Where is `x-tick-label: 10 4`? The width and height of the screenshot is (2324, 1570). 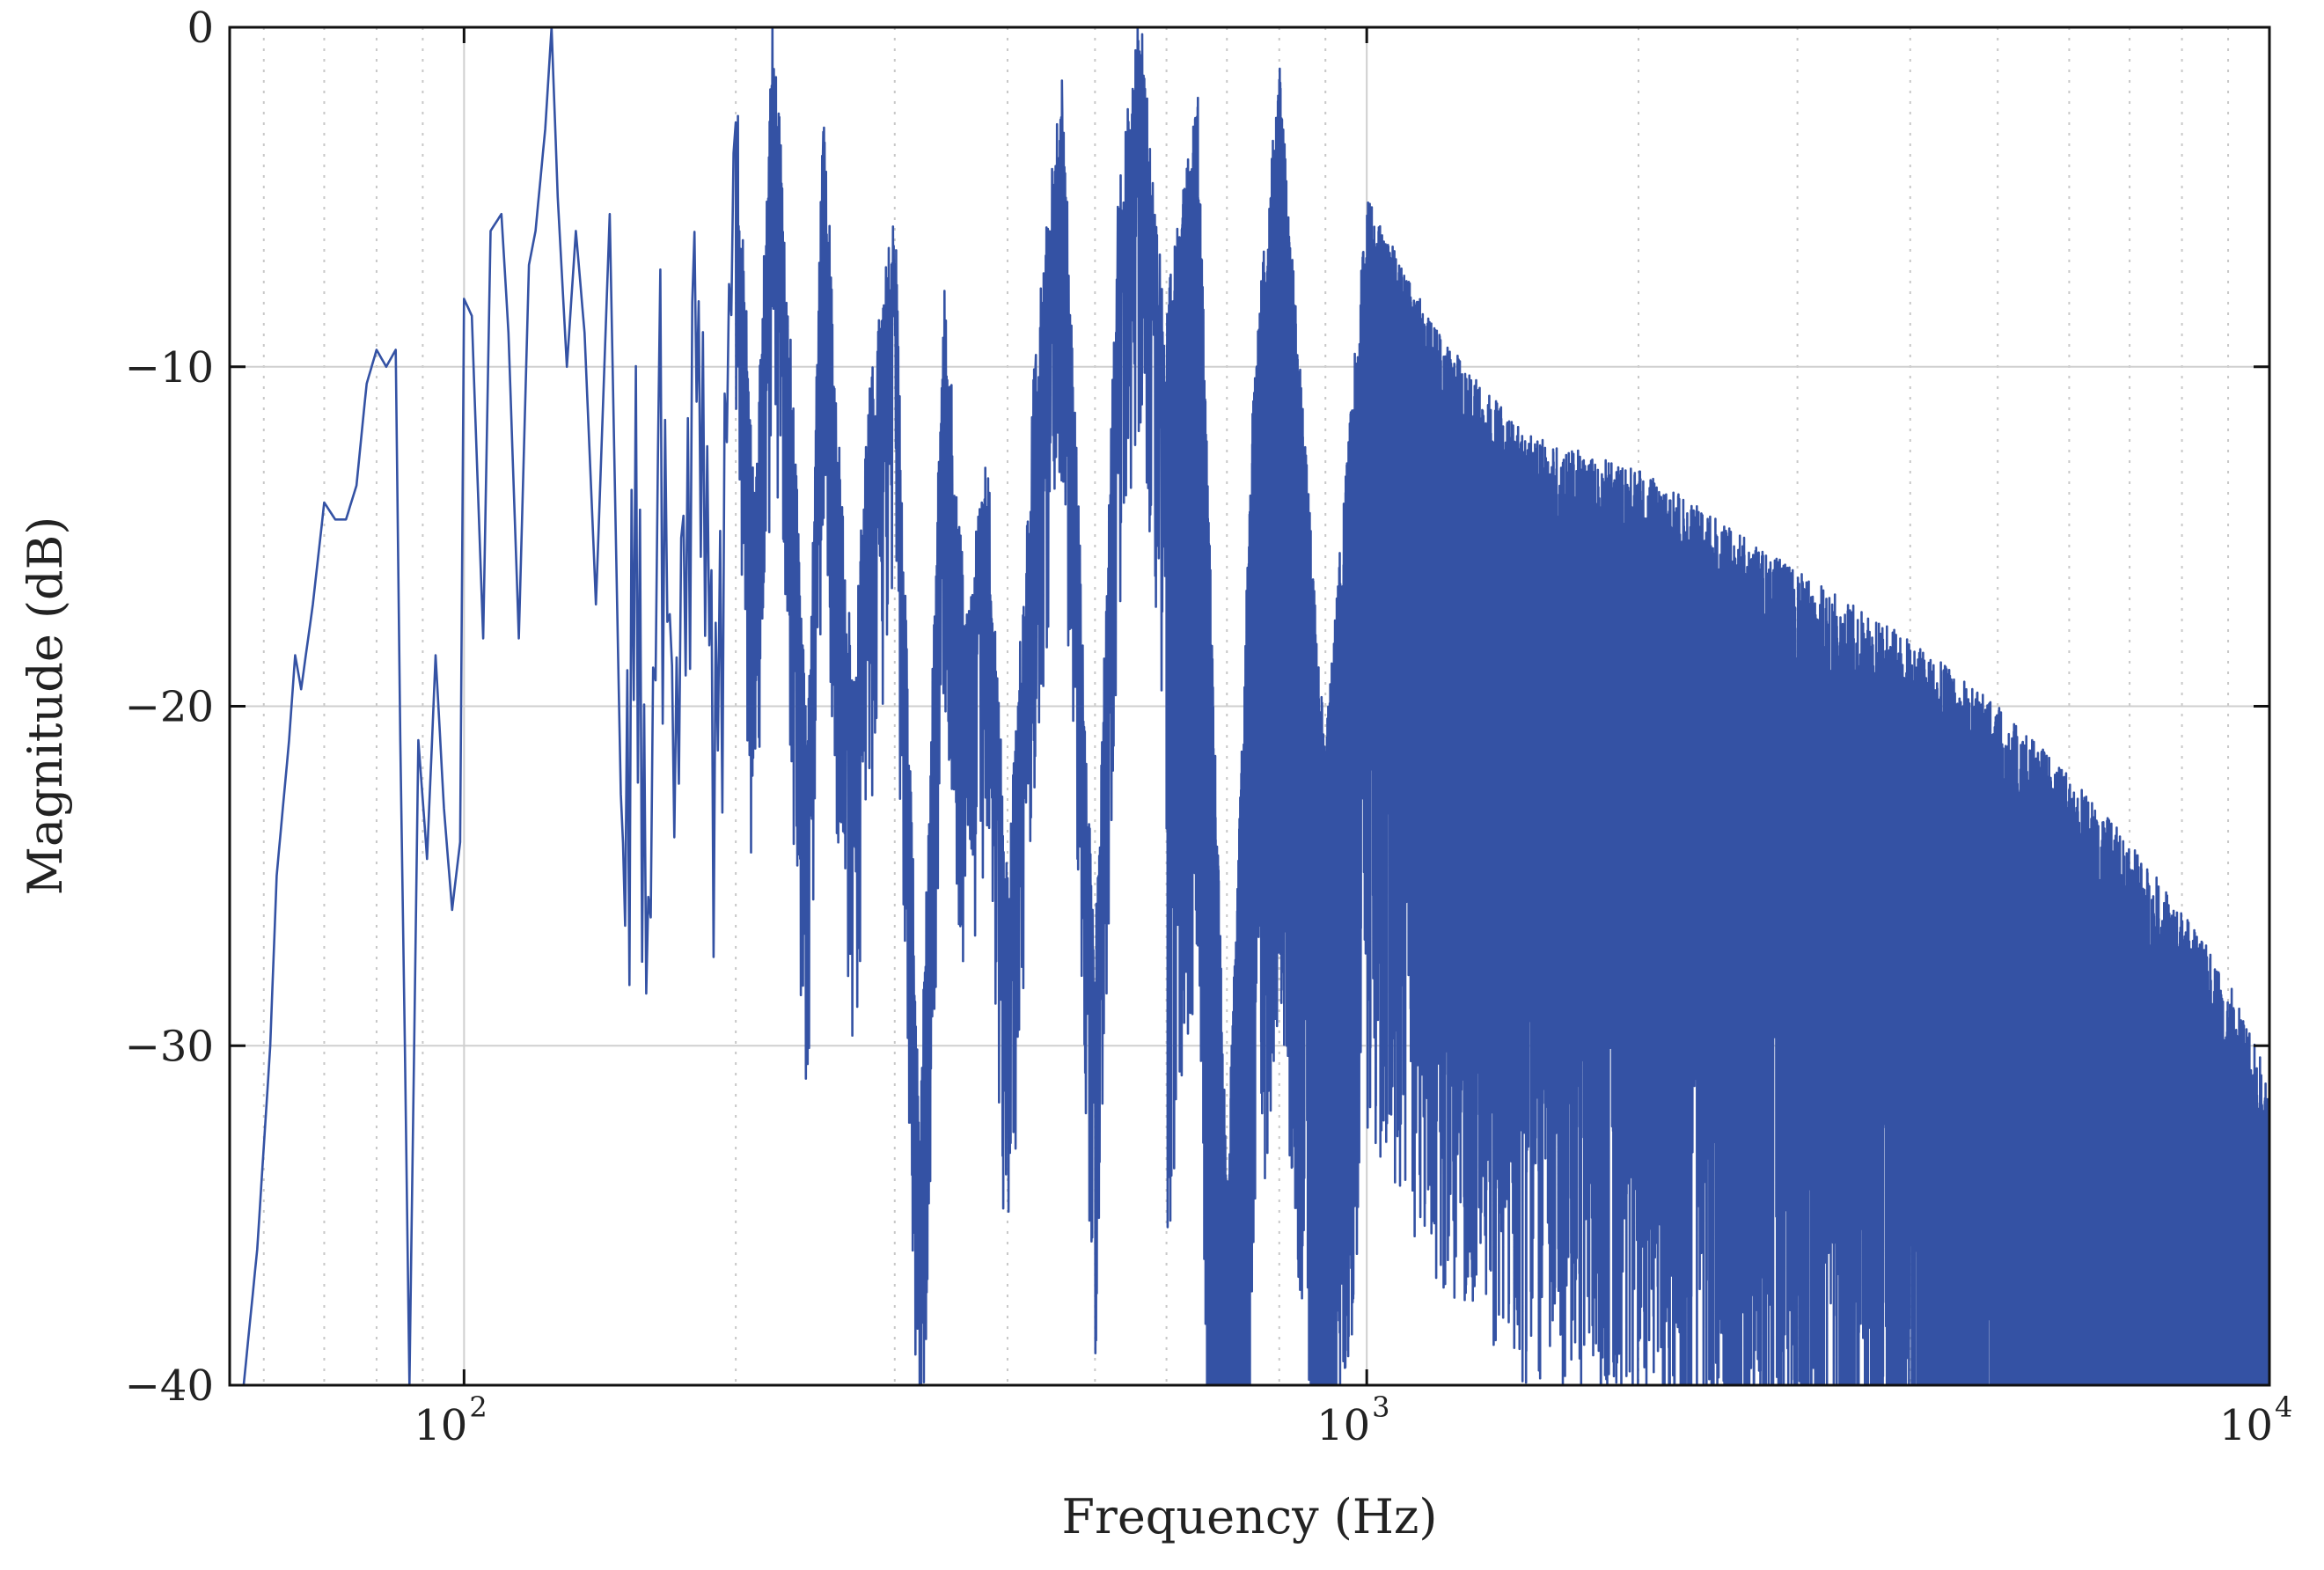 x-tick-label: 10 4 is located at coordinates (2255, 1420).